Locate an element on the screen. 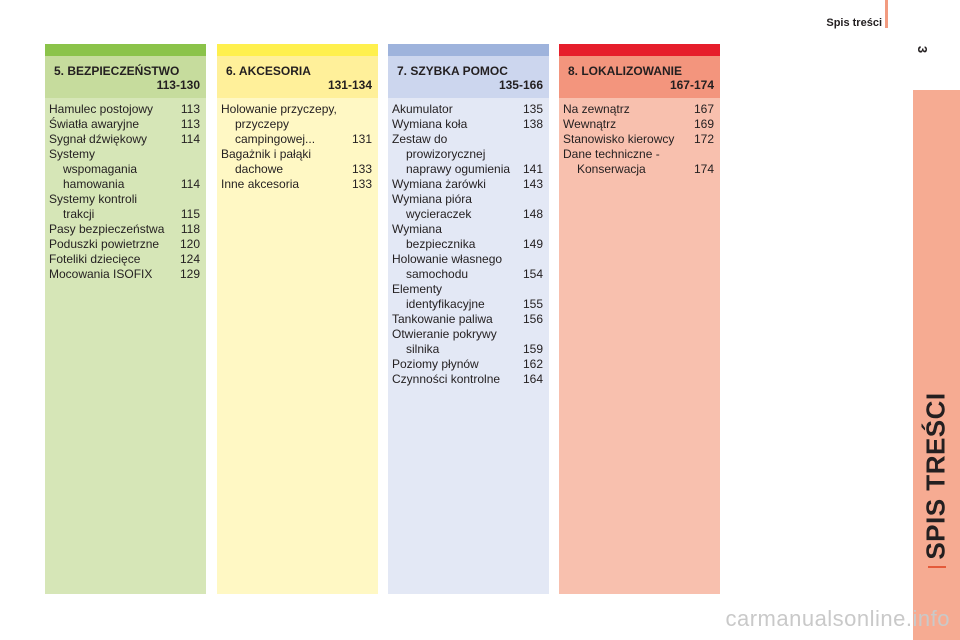 The height and width of the screenshot is (640, 960). toc-entry: Systemy kontroli trakcji 115 is located at coordinates (125, 207).